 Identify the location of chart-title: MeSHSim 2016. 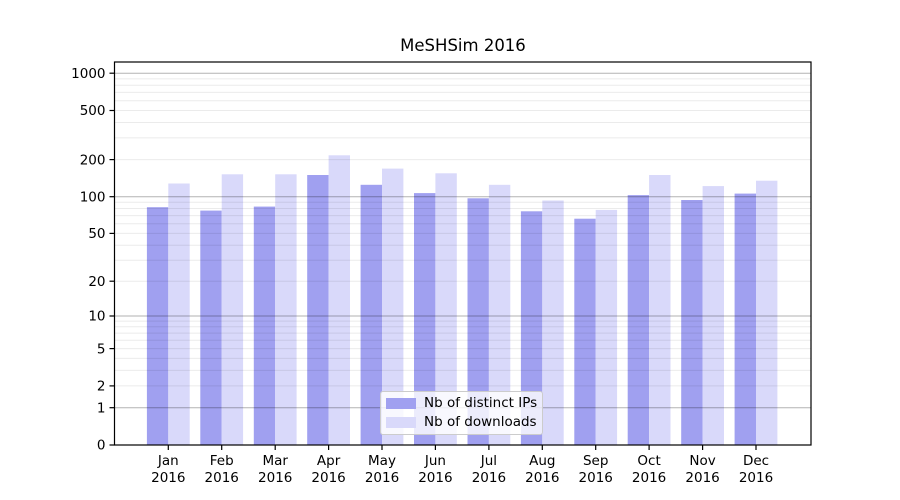
(463, 45).